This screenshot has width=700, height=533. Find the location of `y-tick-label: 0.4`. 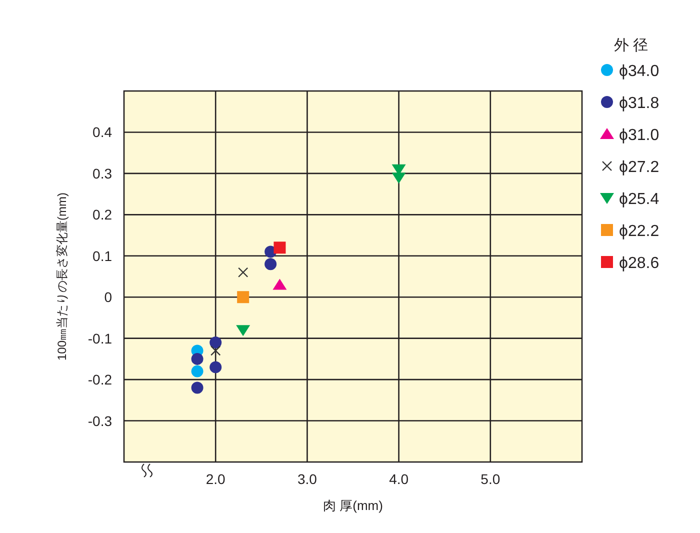

y-tick-label: 0.4 is located at coordinates (102, 132).